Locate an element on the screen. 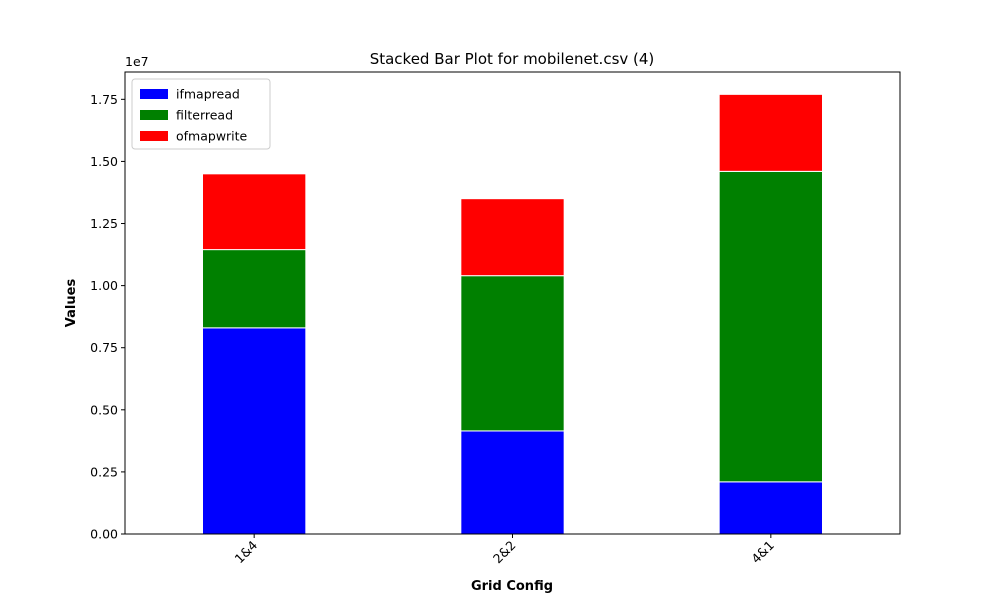  chart-title: Stacked Bar Plot for mobilenet.csv (4) is located at coordinates (512, 59).